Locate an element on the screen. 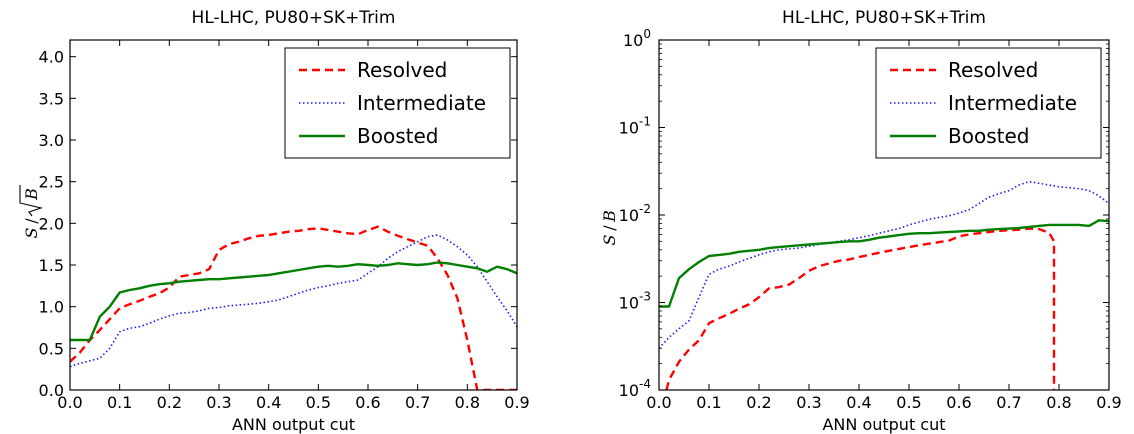 The image size is (1134, 434). y-tick-label: 4.0 is located at coordinates (51, 57).